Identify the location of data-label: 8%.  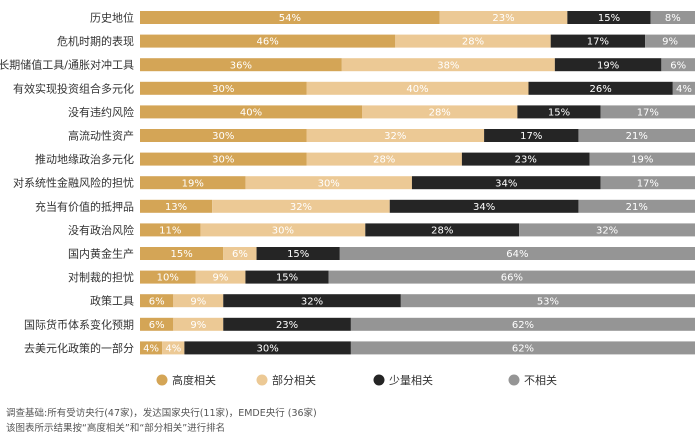
(673, 18).